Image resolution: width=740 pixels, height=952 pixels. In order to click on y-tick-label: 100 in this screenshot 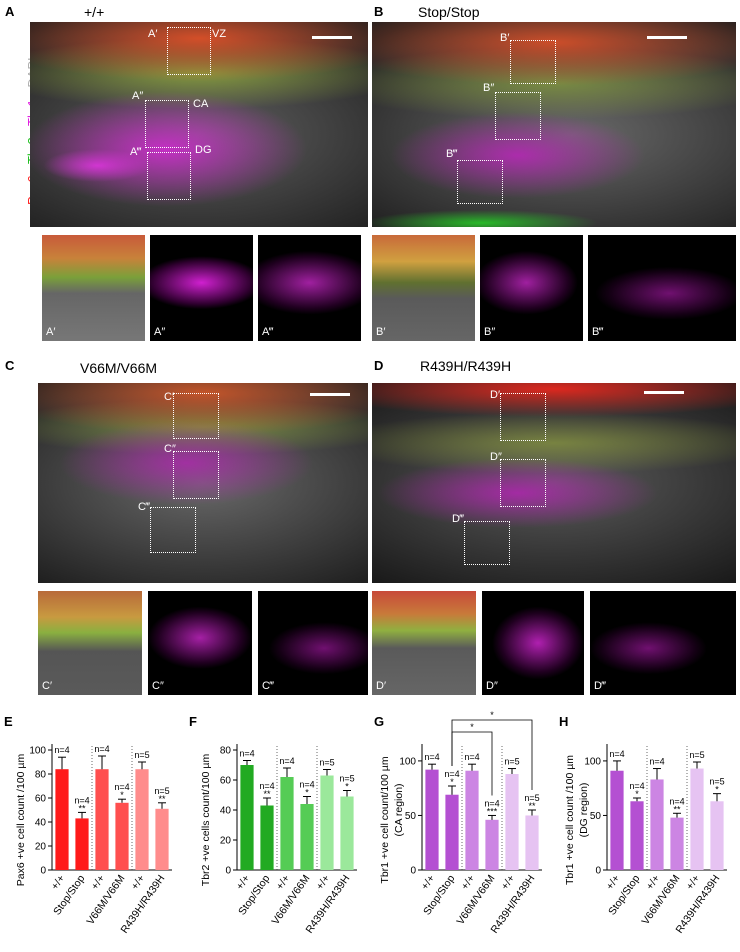, I will do `click(37, 751)`.